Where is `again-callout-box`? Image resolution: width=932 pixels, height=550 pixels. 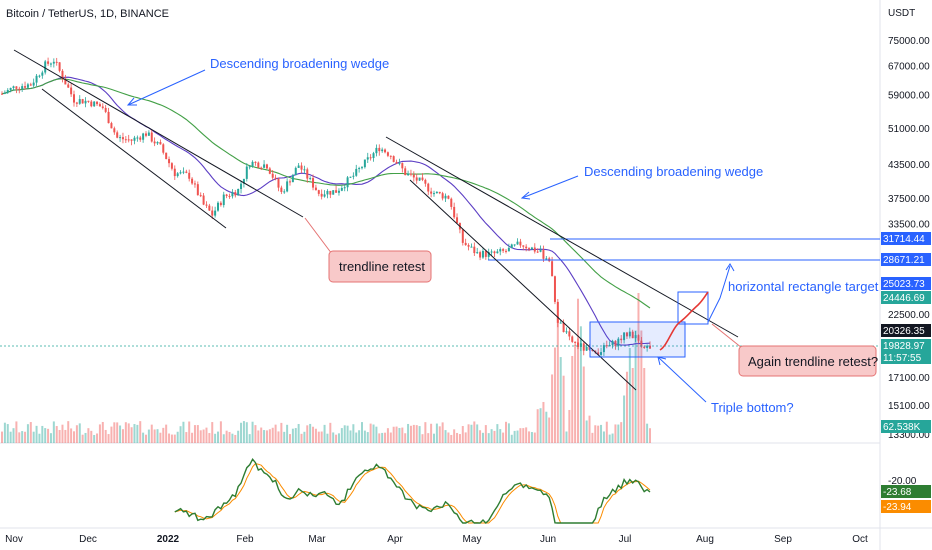
again-callout-box is located at coordinates (807, 361).